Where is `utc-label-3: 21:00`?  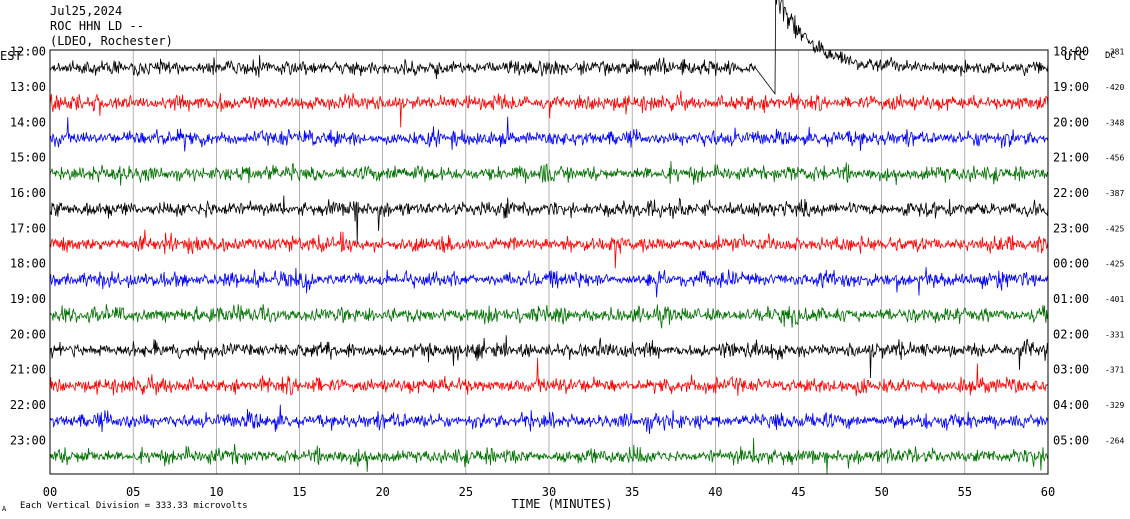 utc-label-3: 21:00 is located at coordinates (1071, 158).